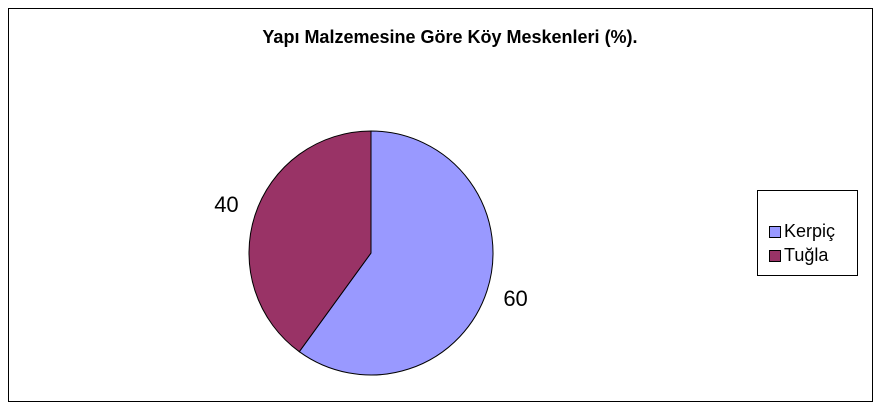 The image size is (881, 410). Describe the element at coordinates (806, 255) in the screenshot. I see `legend-label: Tuğla` at that location.